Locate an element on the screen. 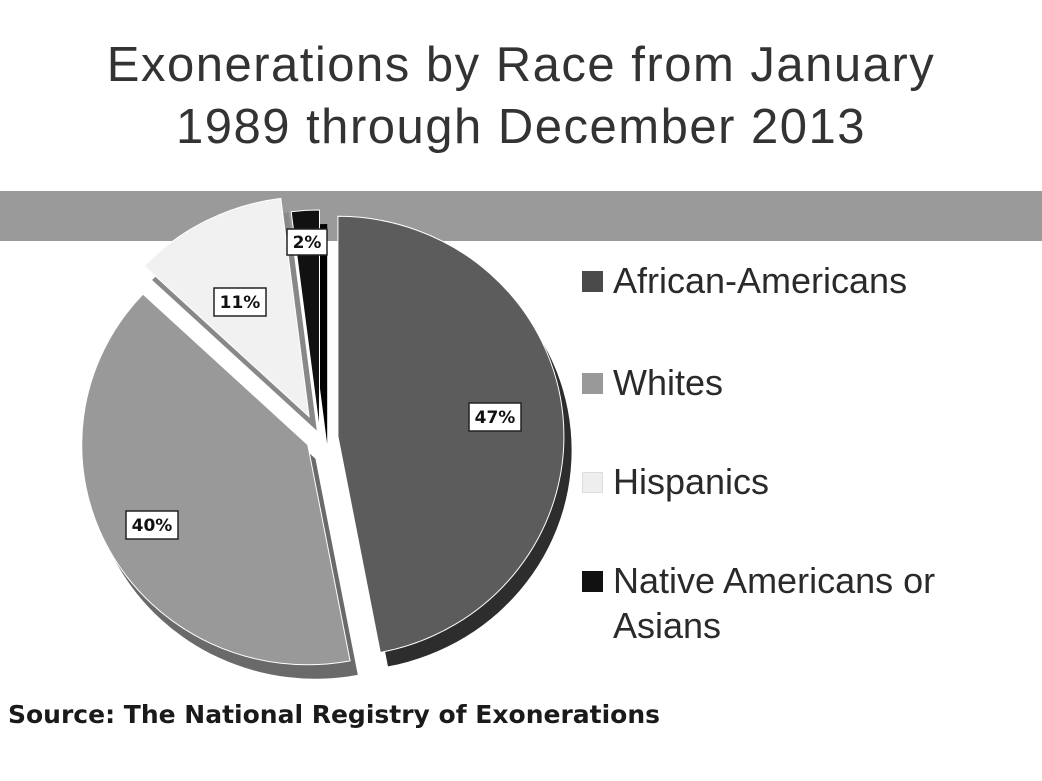 This screenshot has width=1042, height=781. data-label: 47% is located at coordinates (495, 417).